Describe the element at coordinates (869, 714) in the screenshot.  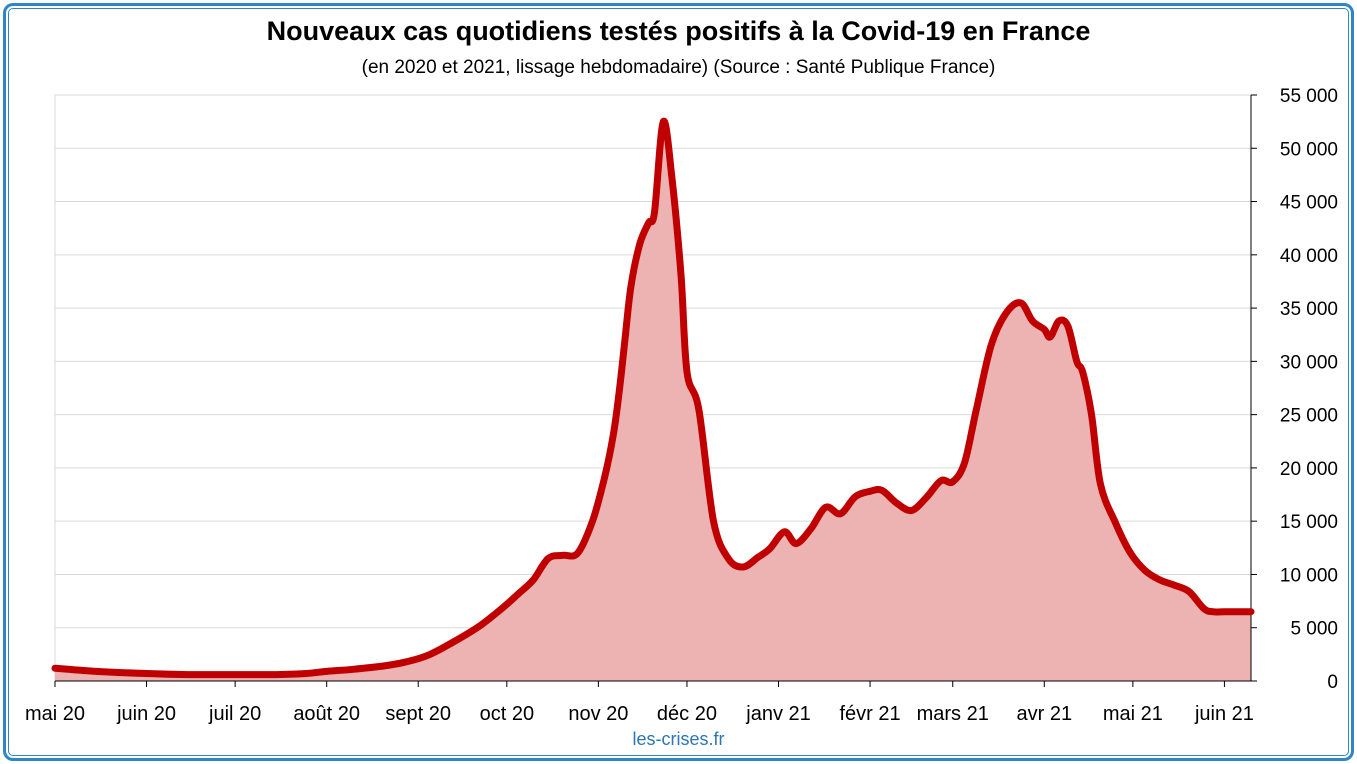
I see `x-tick-label: févr 21` at that location.